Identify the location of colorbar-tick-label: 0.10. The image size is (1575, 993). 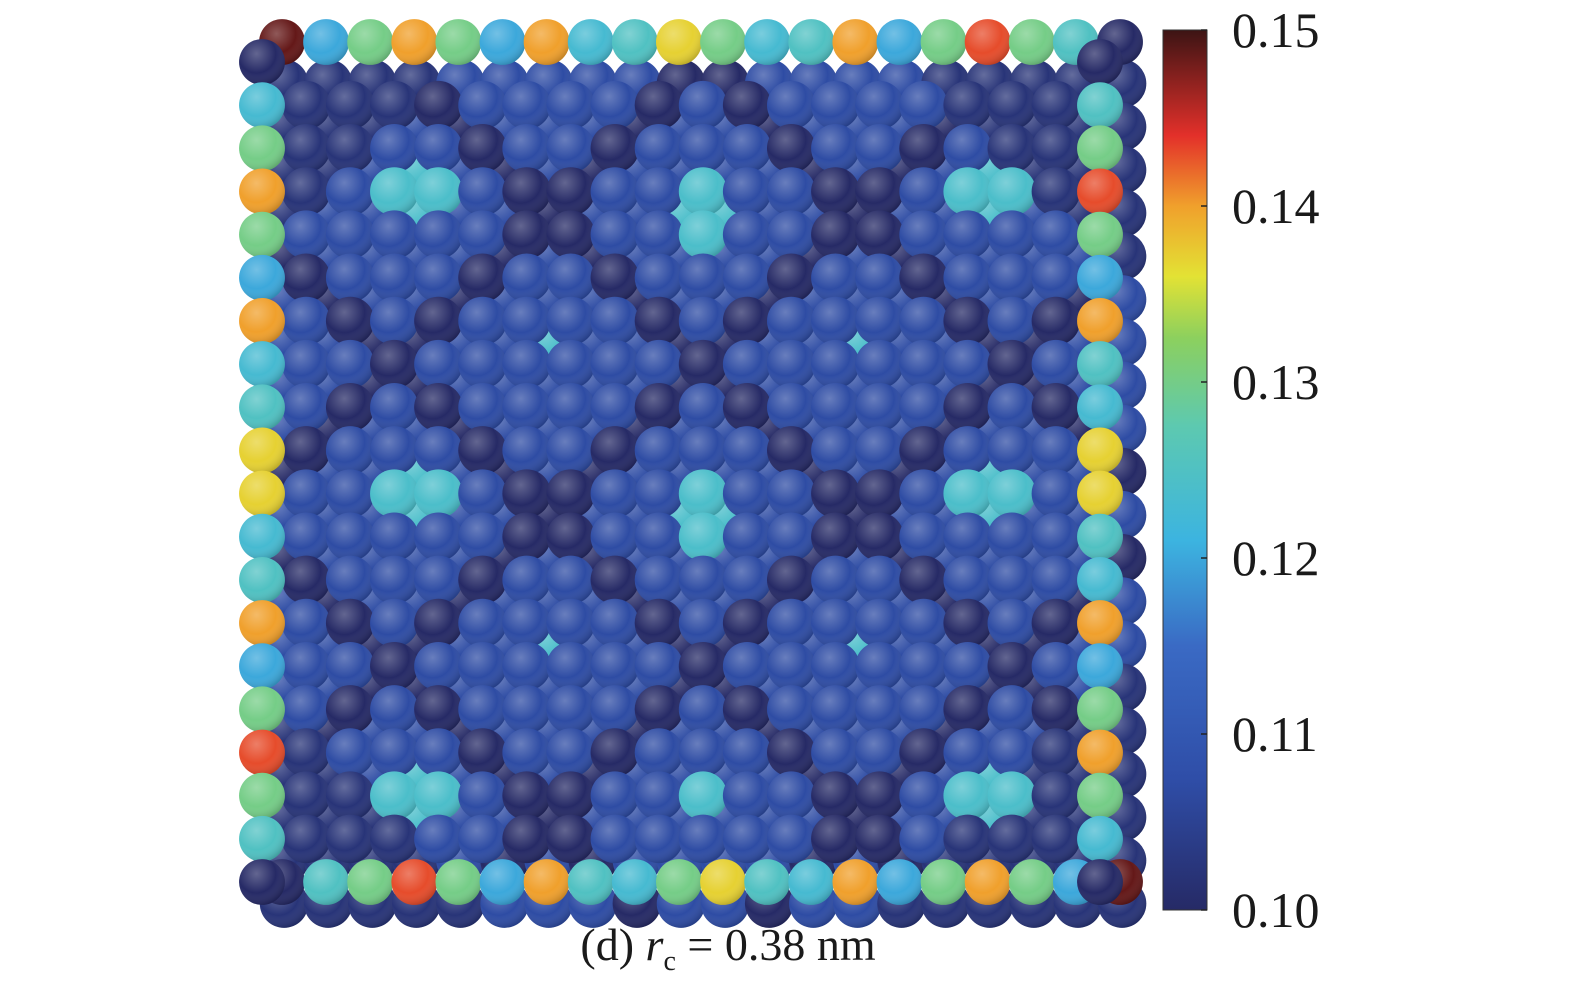
(1276, 910).